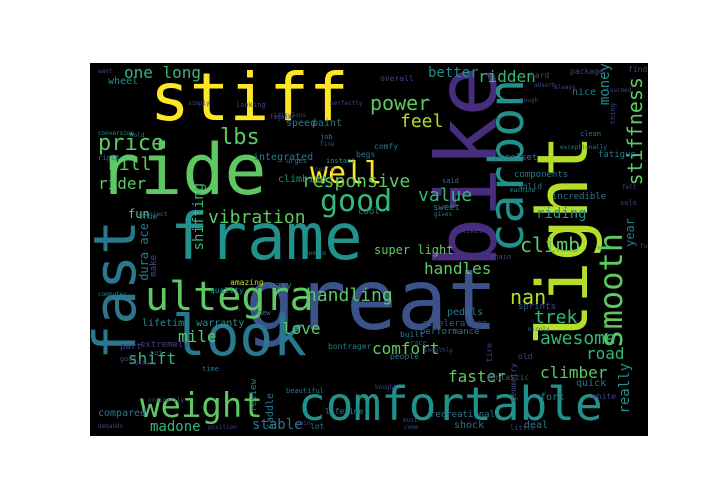 This screenshot has height=504, width=720. I want to click on word-comfortable: comfortable, so click(450, 404).